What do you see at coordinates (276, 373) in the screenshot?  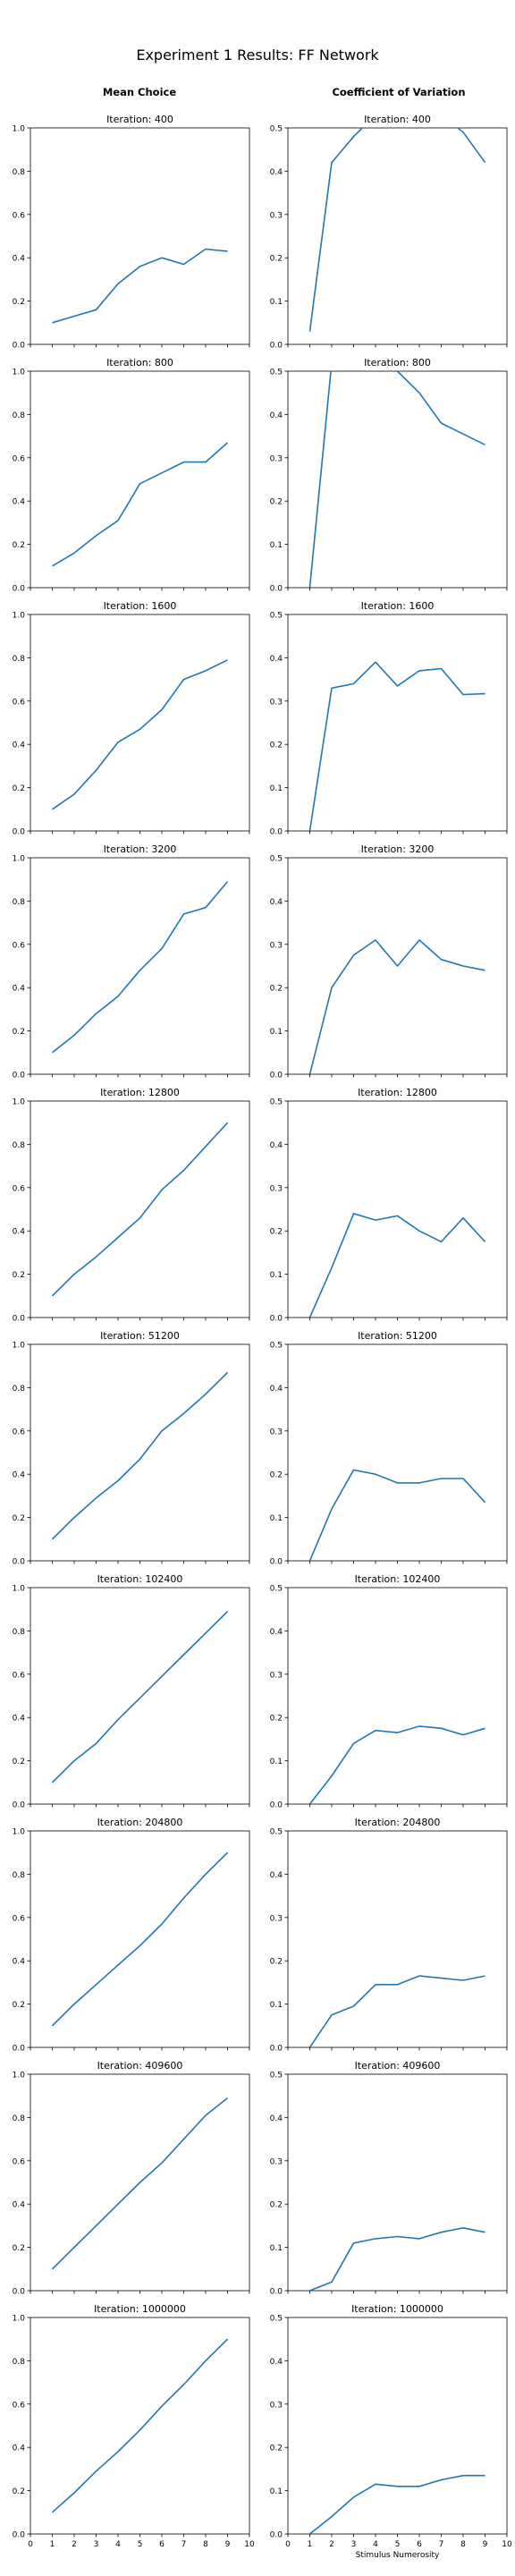 I see `coefficient-of-variation-1-ytick-label: 0.5` at bounding box center [276, 373].